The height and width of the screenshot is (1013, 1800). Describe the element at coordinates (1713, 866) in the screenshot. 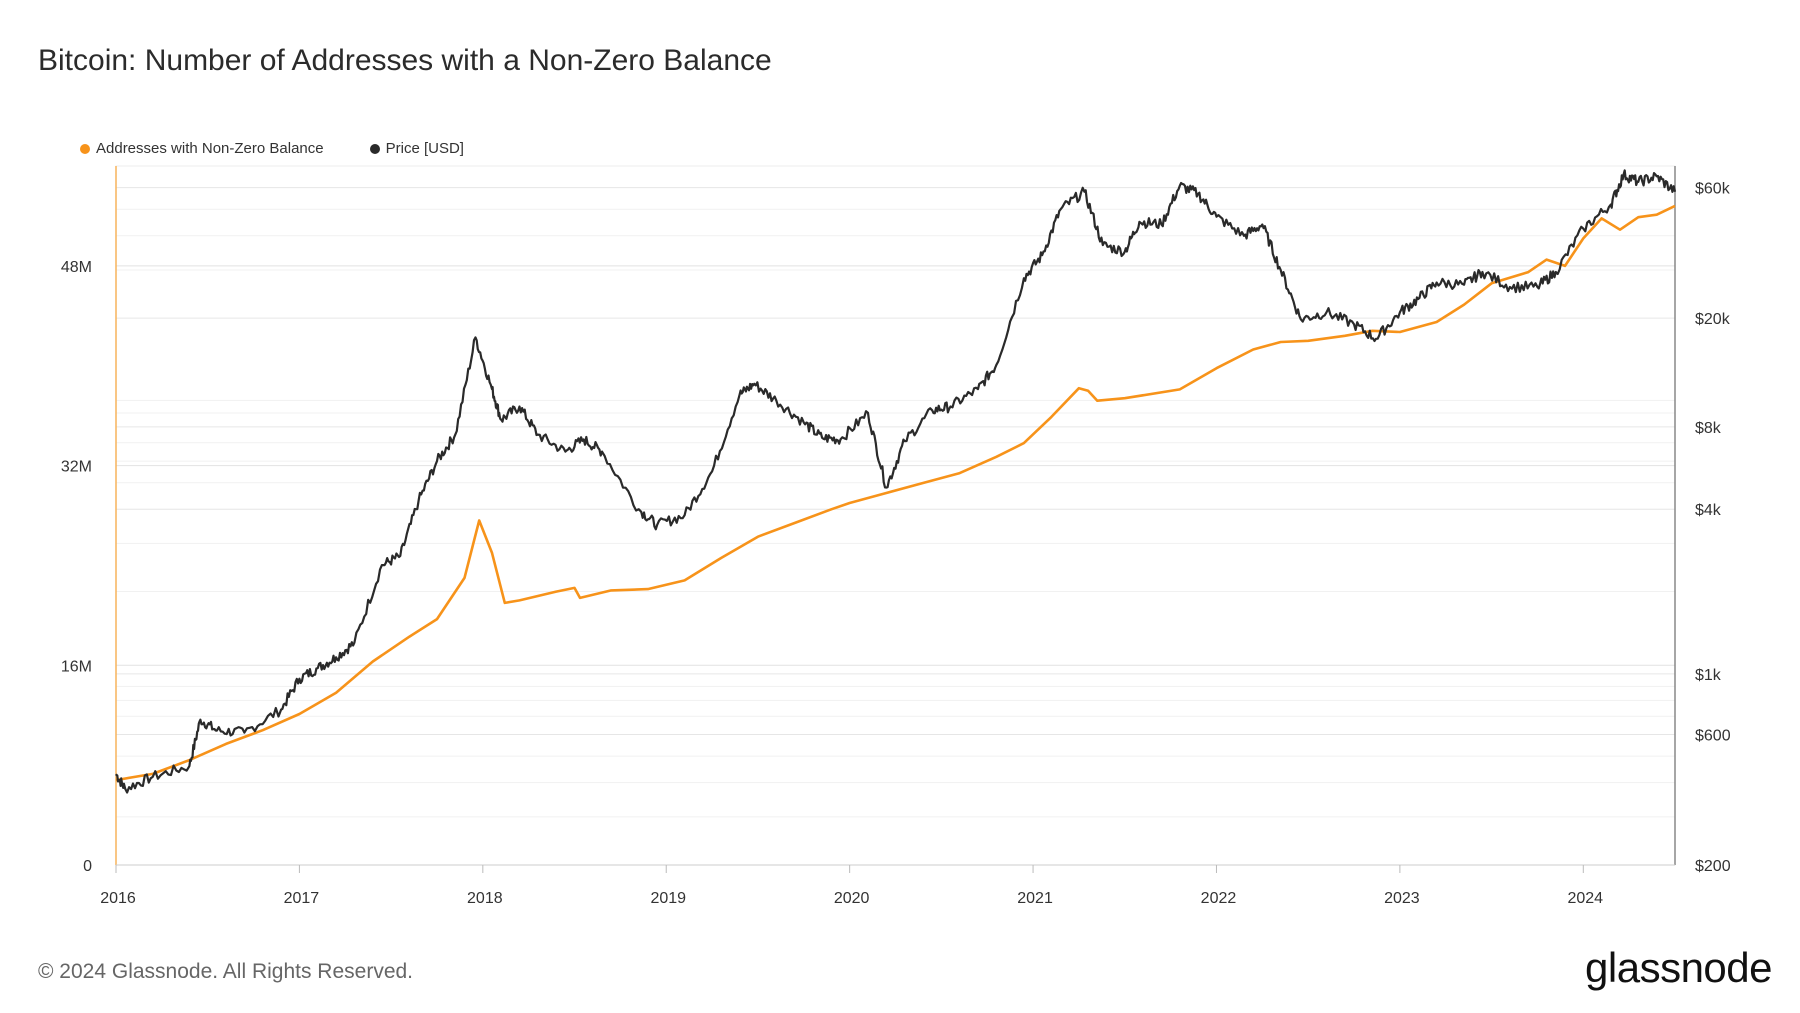

I see `y-right-tick-label: $200` at that location.